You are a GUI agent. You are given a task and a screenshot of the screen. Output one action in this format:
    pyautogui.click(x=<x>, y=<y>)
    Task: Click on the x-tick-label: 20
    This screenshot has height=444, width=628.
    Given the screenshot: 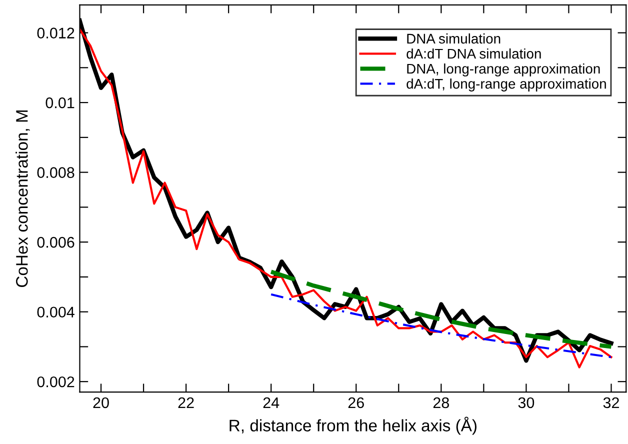 What is the action you would take?
    pyautogui.click(x=101, y=402)
    